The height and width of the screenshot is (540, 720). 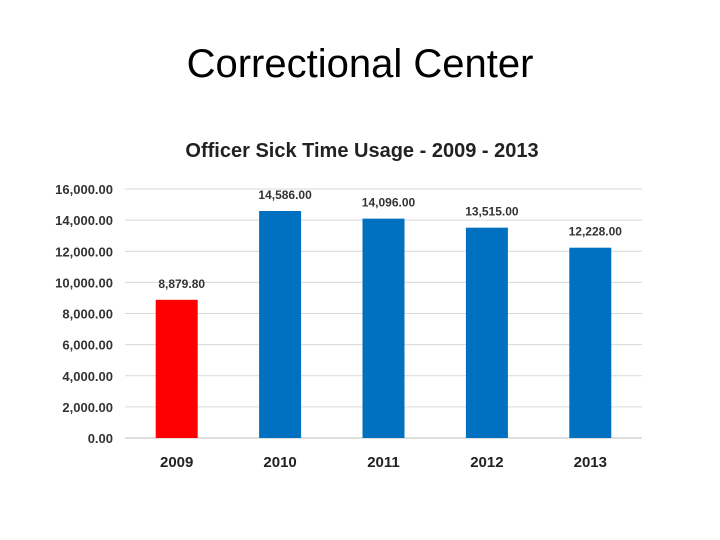 What do you see at coordinates (486, 462) in the screenshot?
I see `x-tick-label: 2012` at bounding box center [486, 462].